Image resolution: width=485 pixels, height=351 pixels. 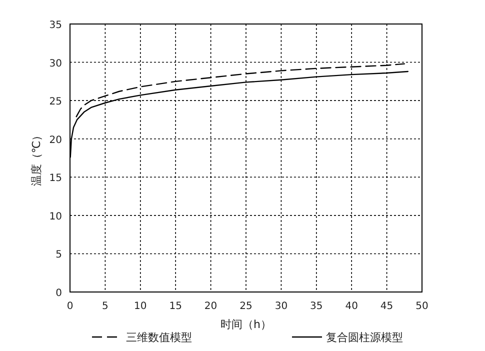 What do you see at coordinates (246, 324) in the screenshot?
I see `x-axis-title: 时间（h）` at bounding box center [246, 324].